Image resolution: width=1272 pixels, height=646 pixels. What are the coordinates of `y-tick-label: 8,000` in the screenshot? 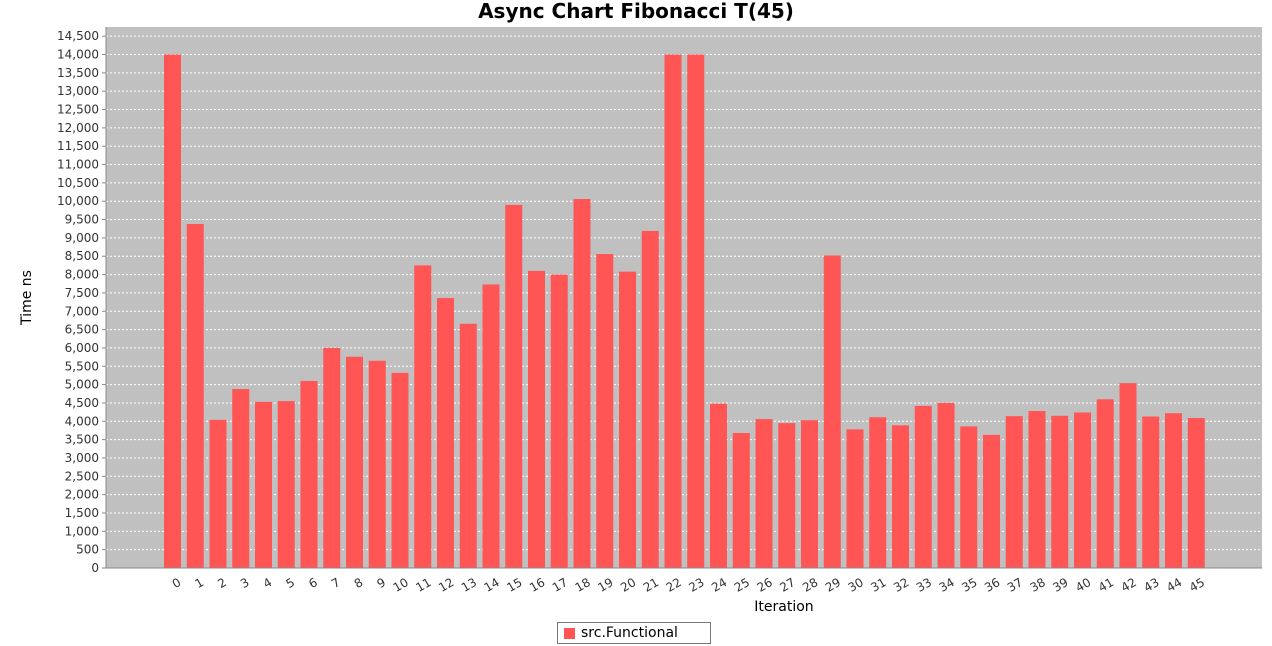 It's located at (82, 275).